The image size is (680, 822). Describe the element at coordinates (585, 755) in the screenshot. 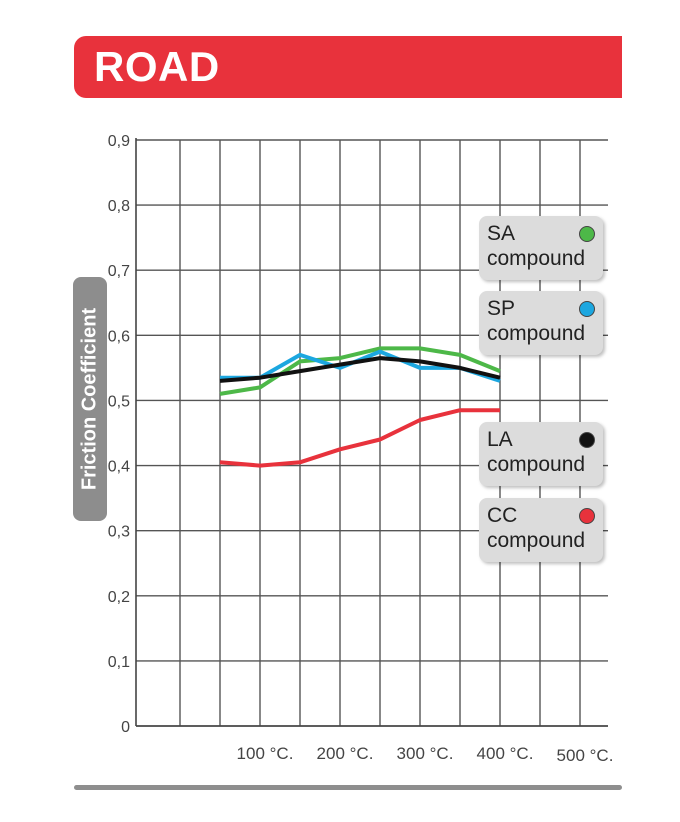

I see `x-tick-label: 500 °C.` at that location.